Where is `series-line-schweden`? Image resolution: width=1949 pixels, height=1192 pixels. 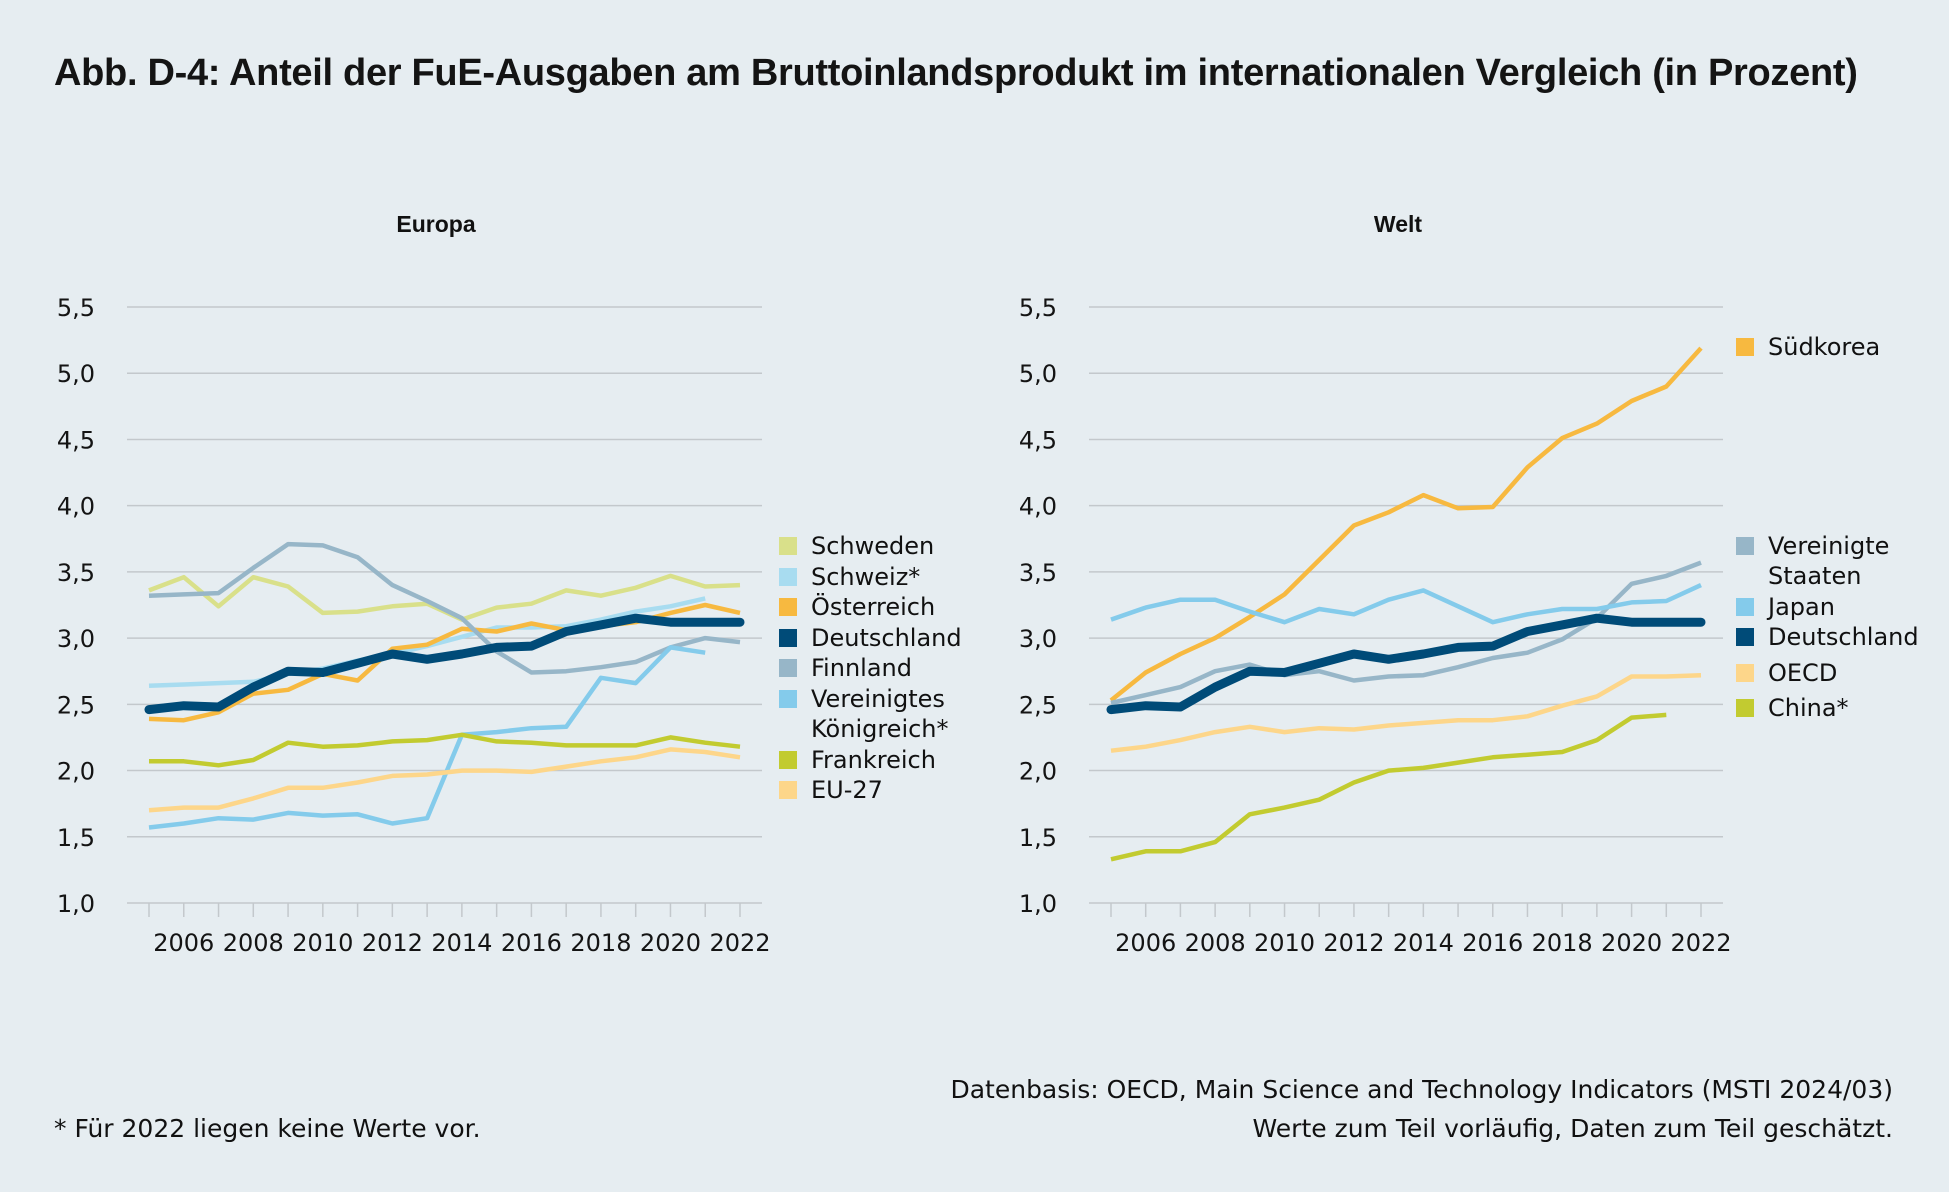 series-line-schweden is located at coordinates (444, 597).